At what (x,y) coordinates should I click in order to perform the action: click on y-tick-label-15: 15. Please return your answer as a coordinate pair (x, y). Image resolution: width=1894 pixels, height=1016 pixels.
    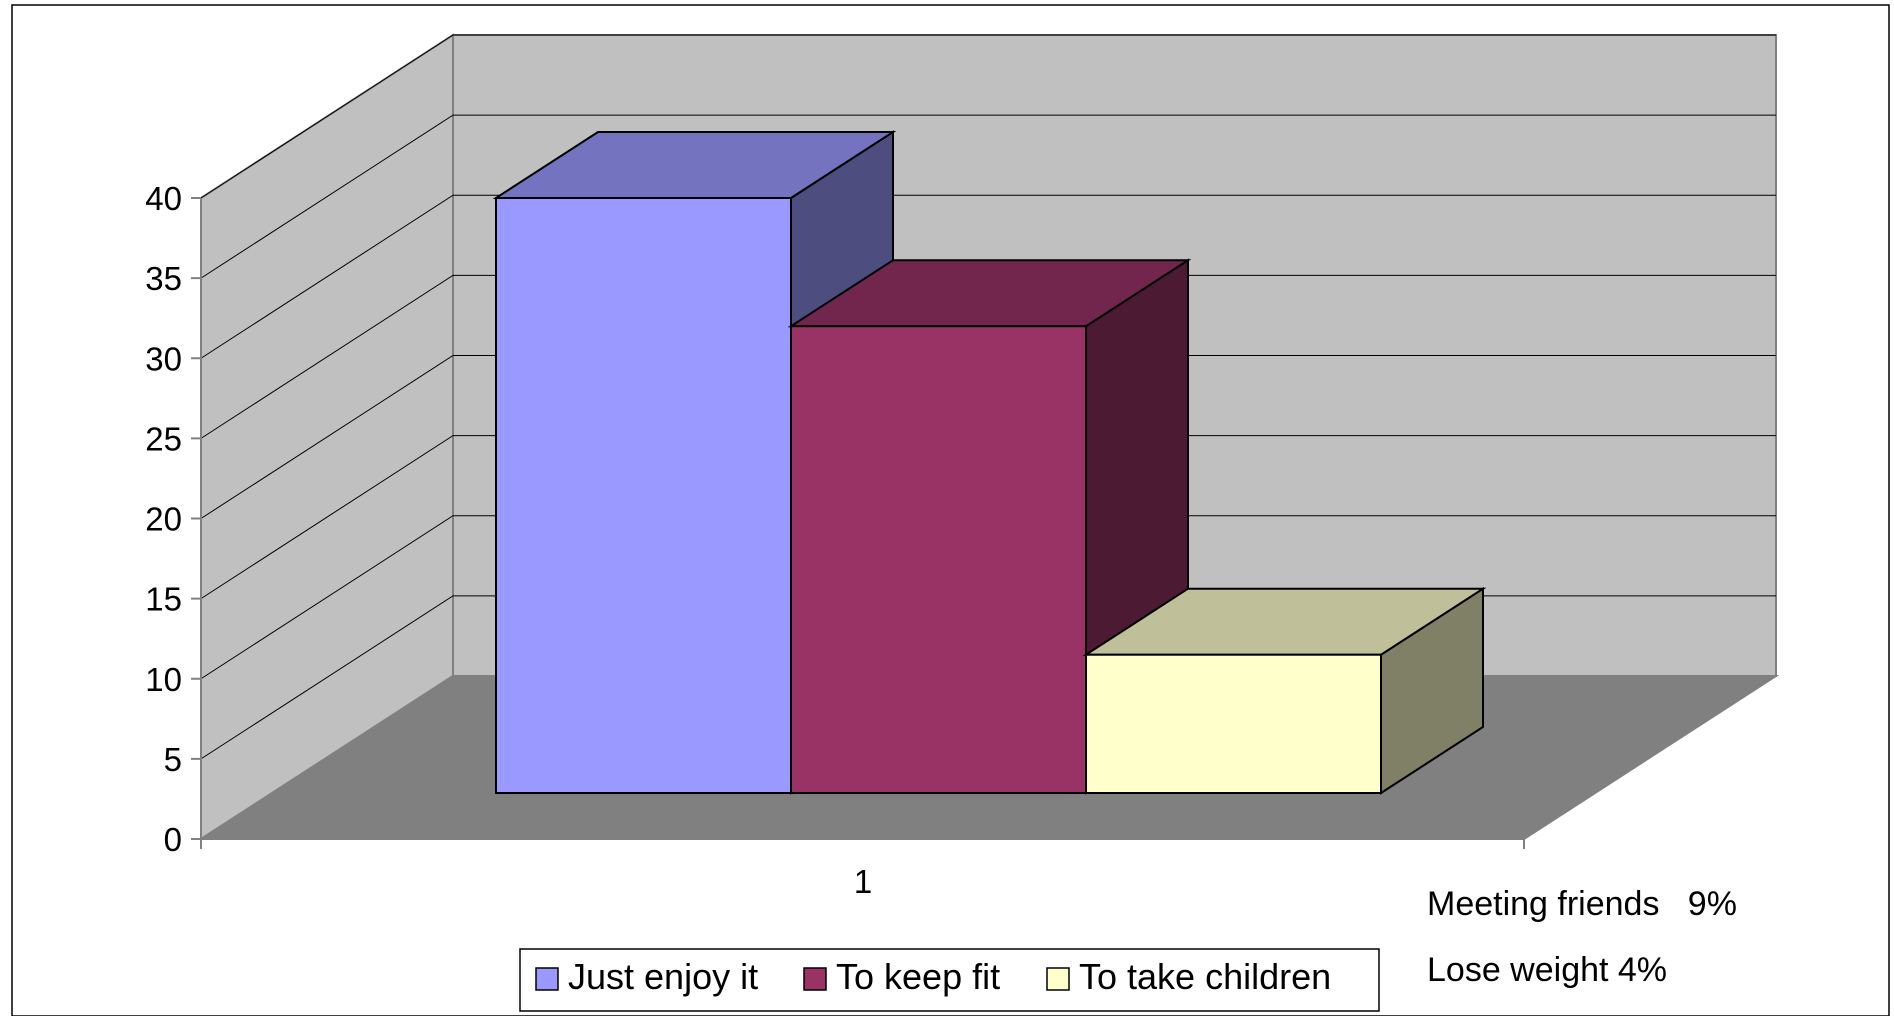
    Looking at the image, I should click on (163, 599).